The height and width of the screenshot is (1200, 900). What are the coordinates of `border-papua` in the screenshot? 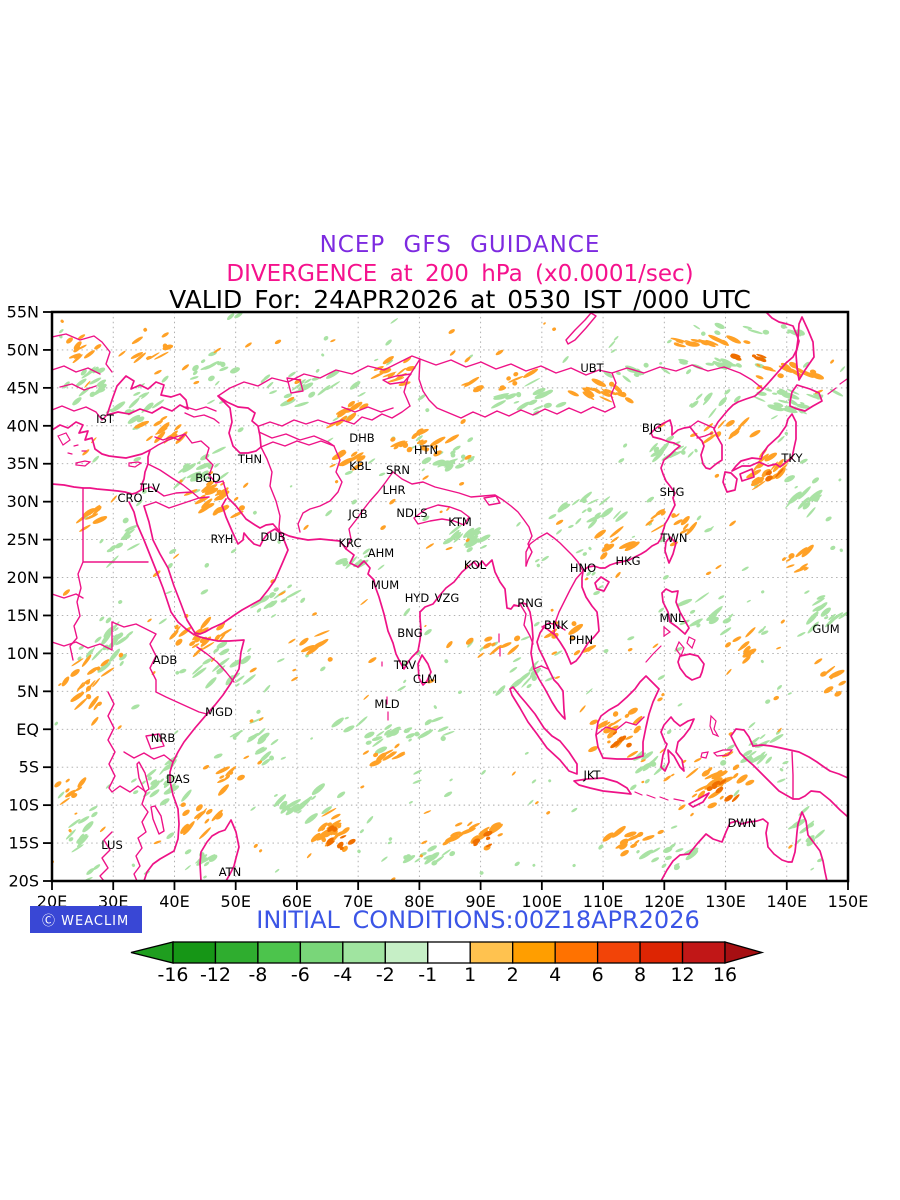 It's located at (792, 775).